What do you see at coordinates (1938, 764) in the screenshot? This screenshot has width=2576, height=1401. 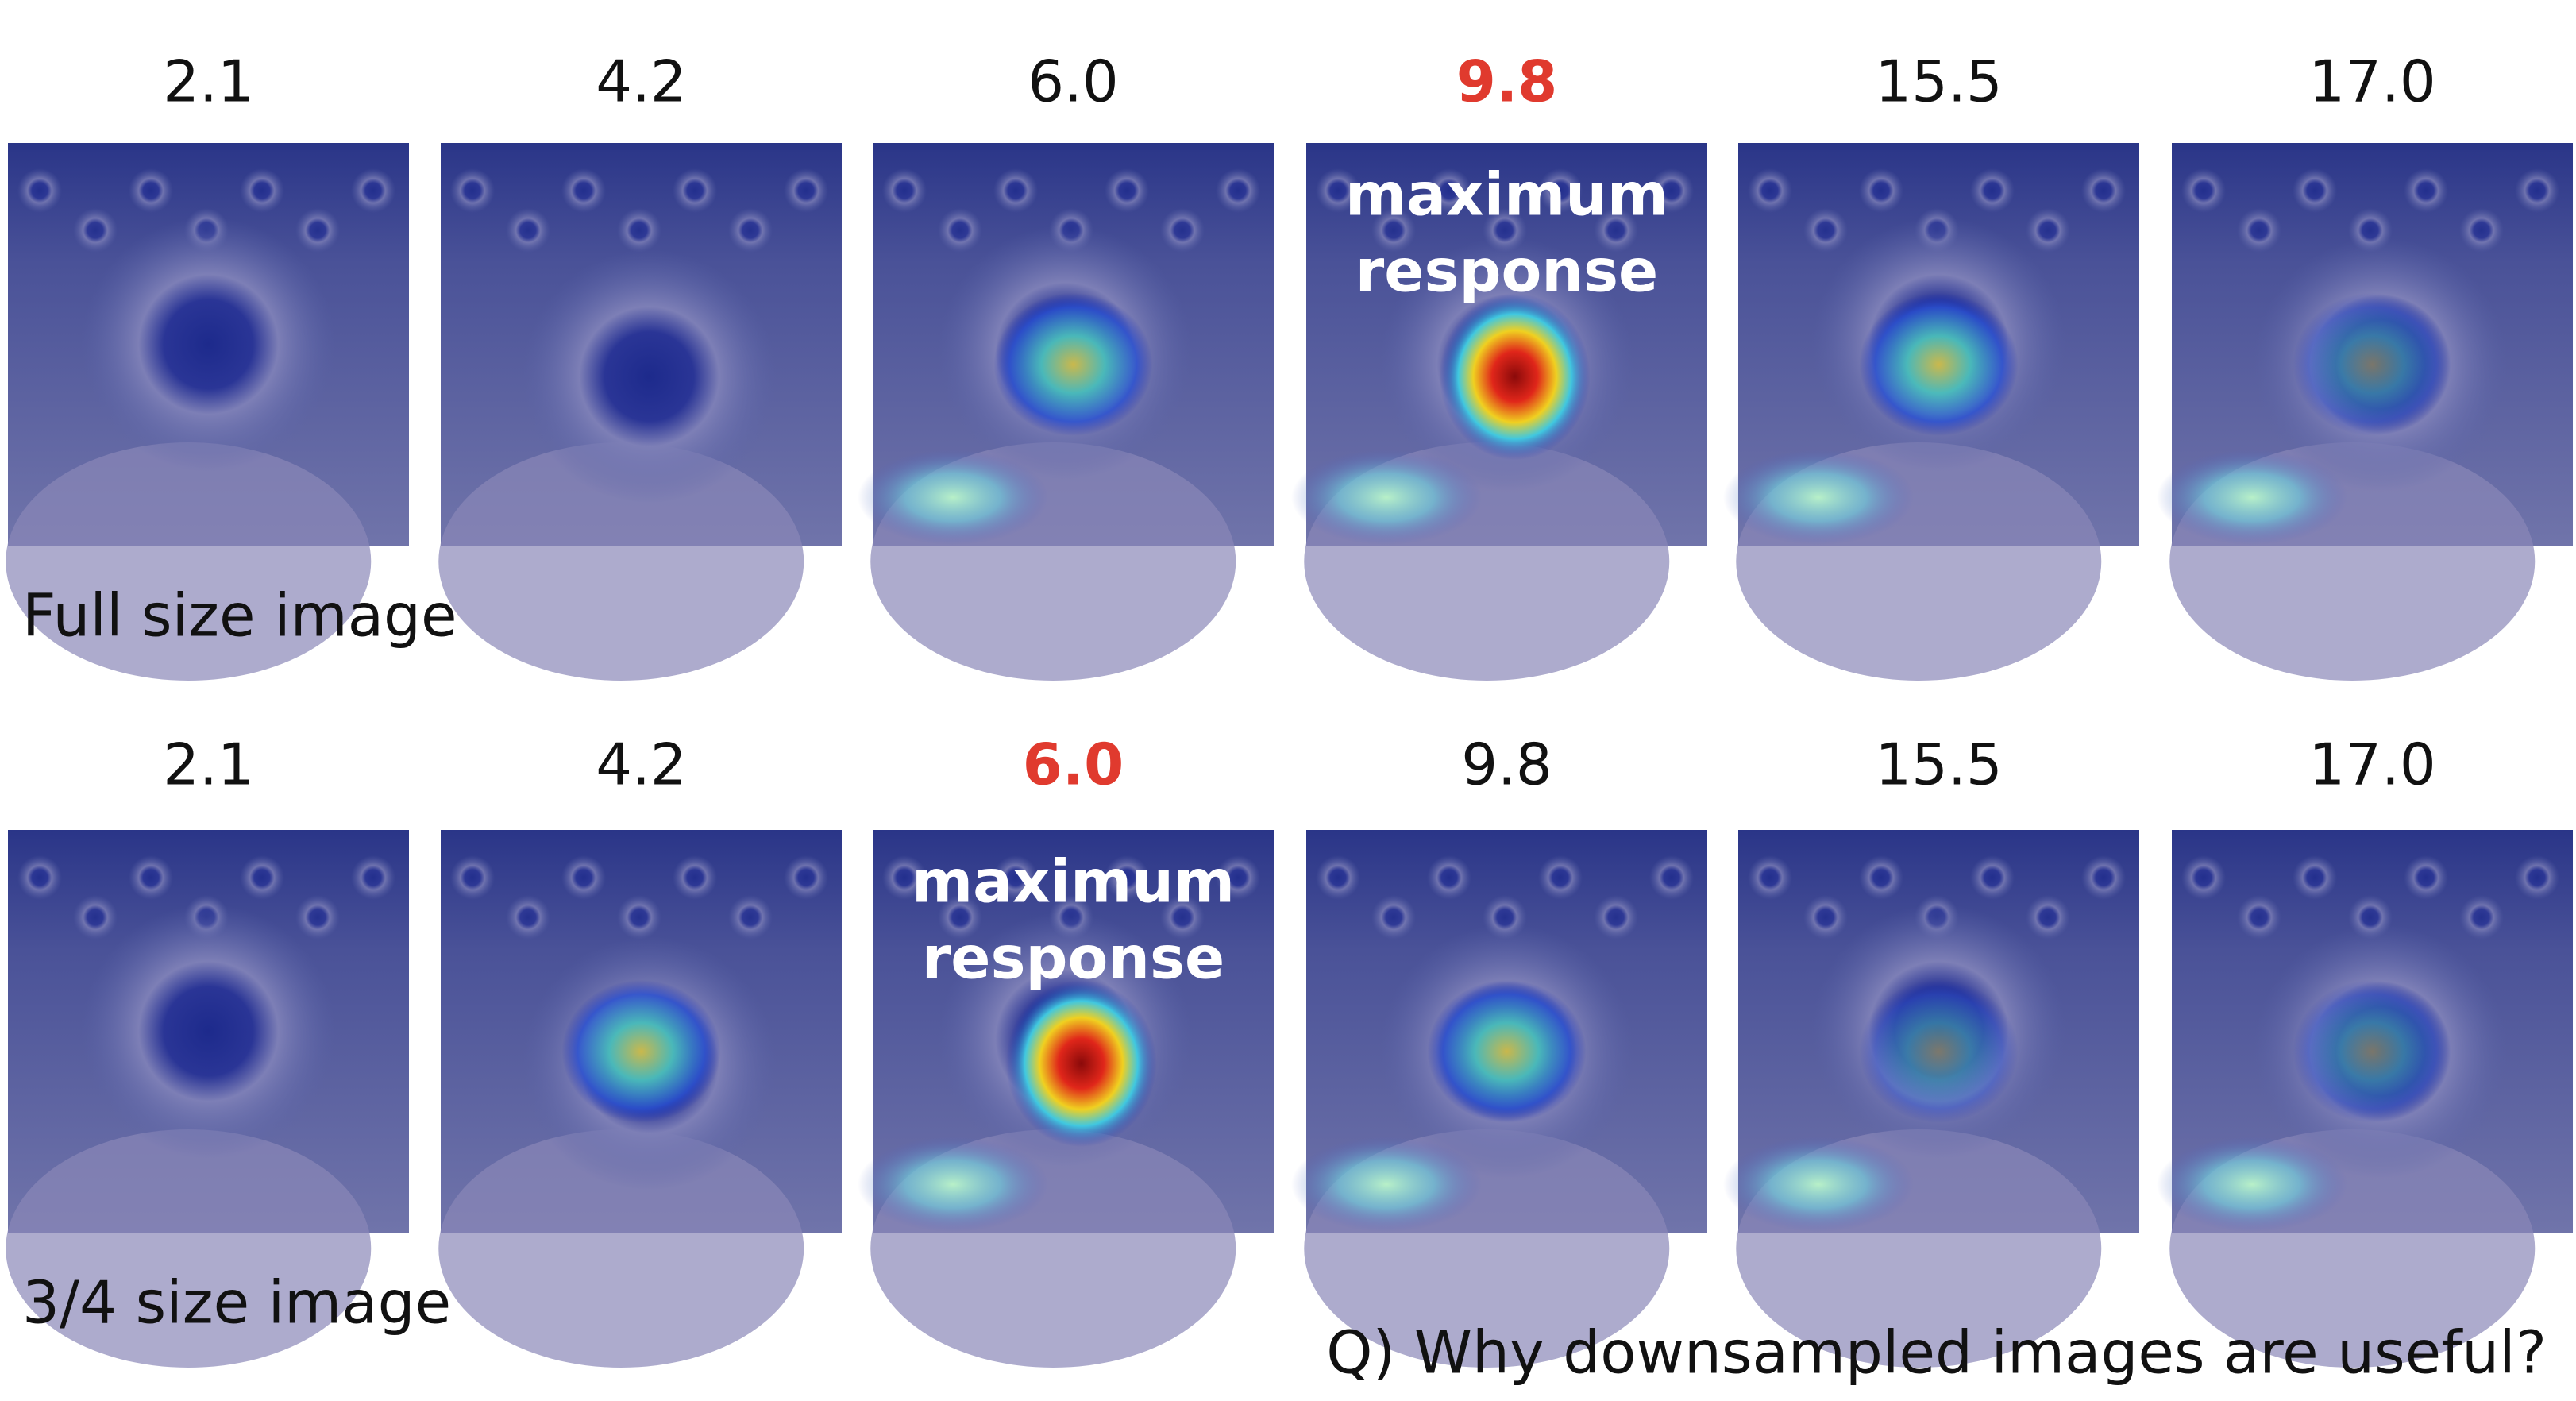 I see `scale-label: 15.5` at bounding box center [1938, 764].